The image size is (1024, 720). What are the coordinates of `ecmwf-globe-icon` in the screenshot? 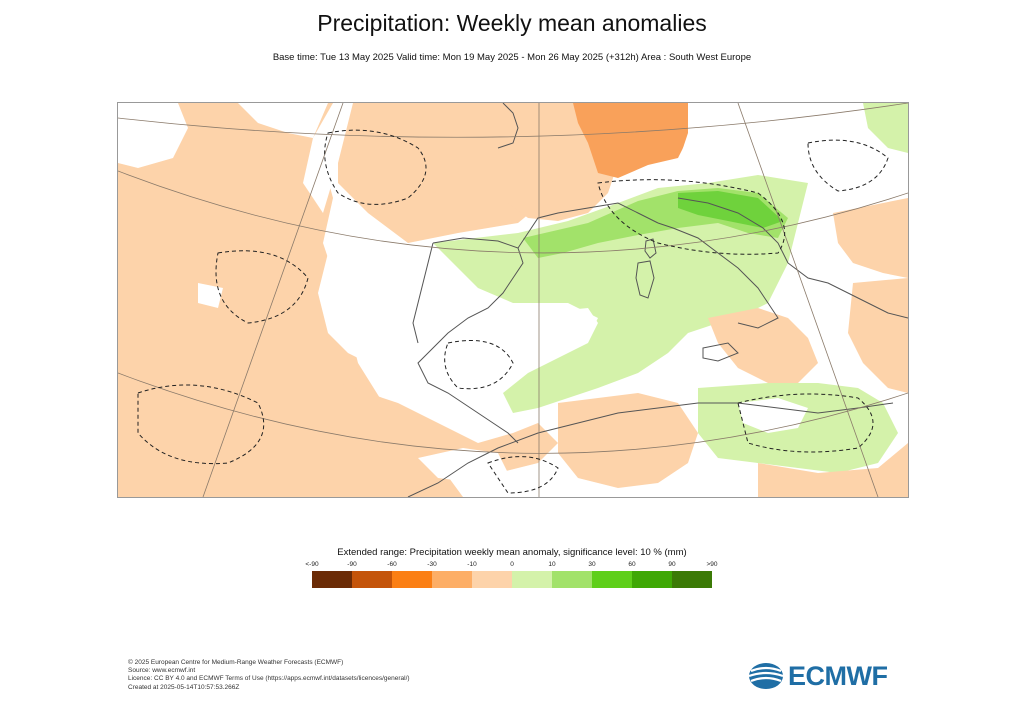 It's located at (766, 676).